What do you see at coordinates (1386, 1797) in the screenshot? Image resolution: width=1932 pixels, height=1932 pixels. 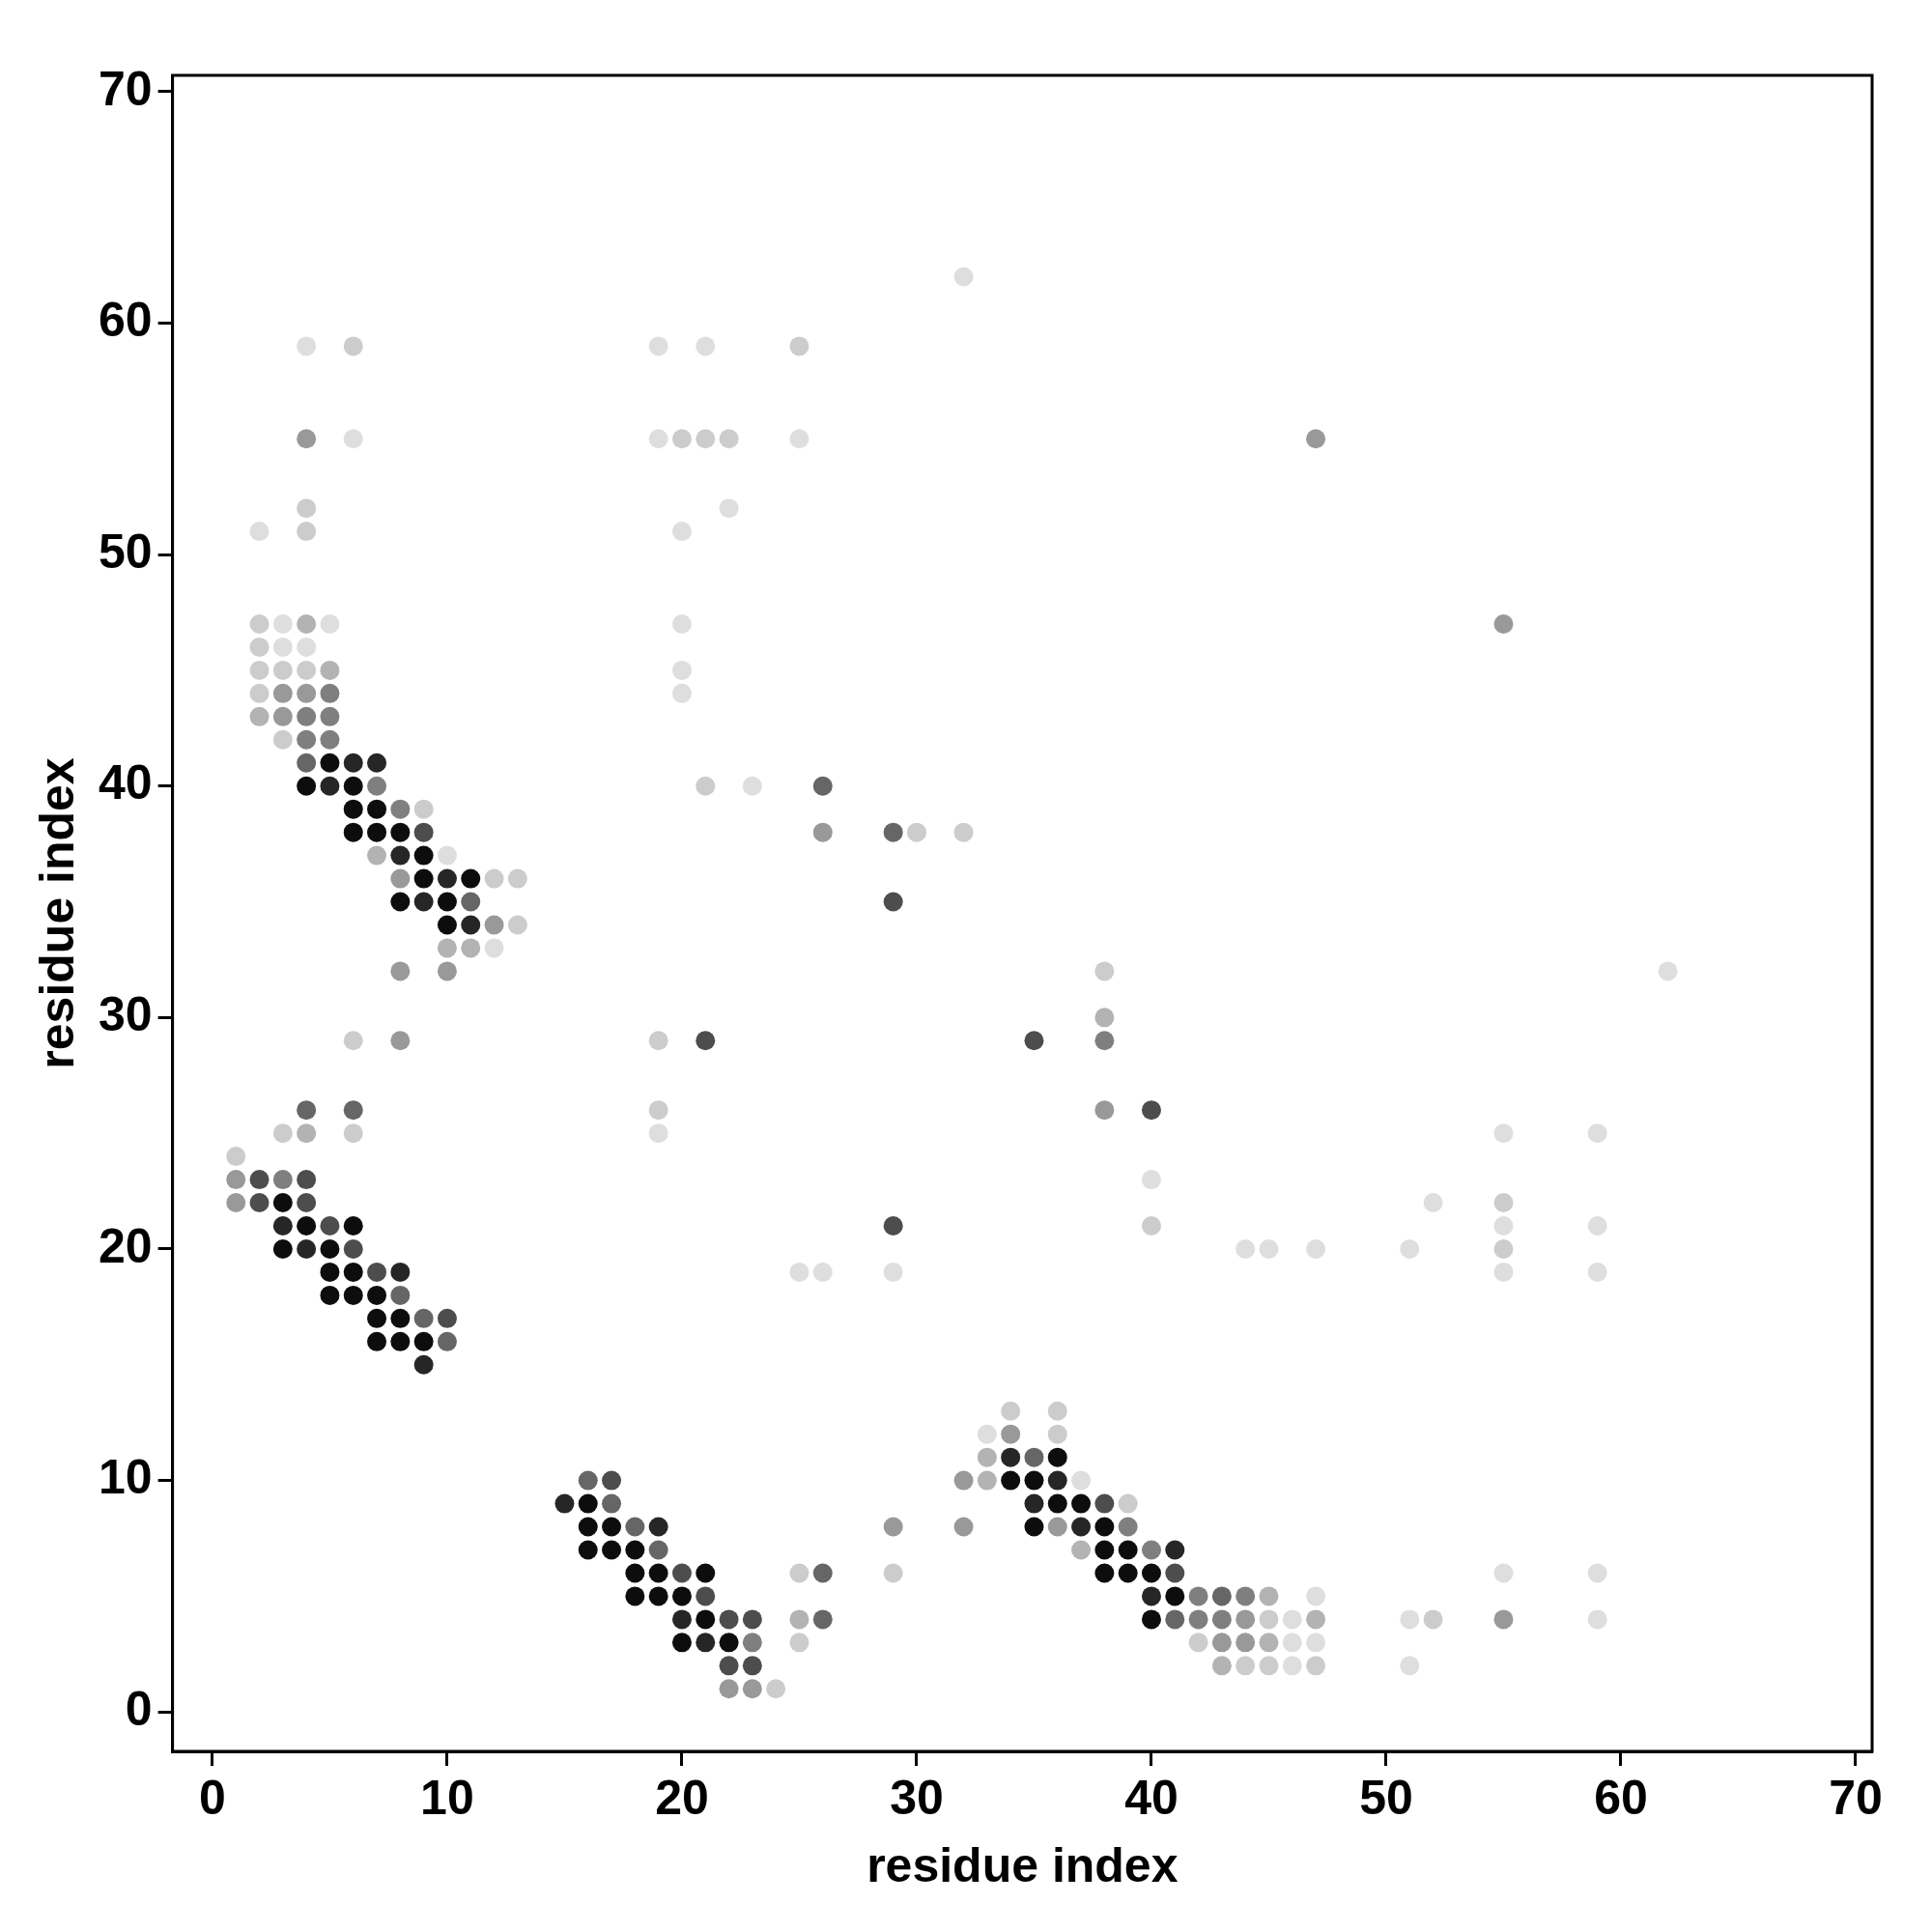 I see `x-tick-label: 50` at bounding box center [1386, 1797].